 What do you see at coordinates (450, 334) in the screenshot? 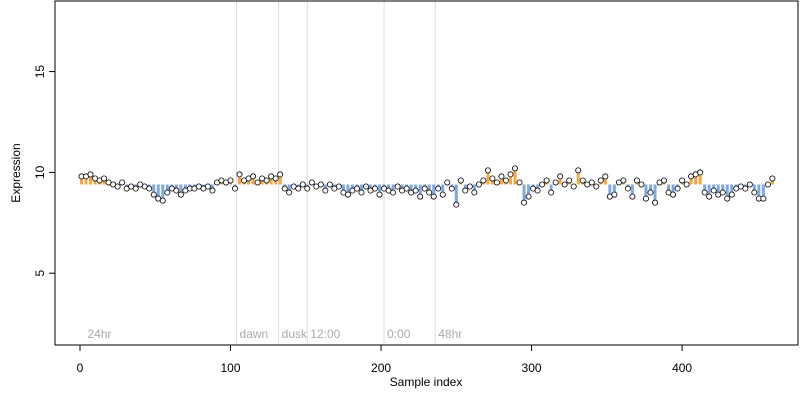
I see `annotation: 48hr` at bounding box center [450, 334].